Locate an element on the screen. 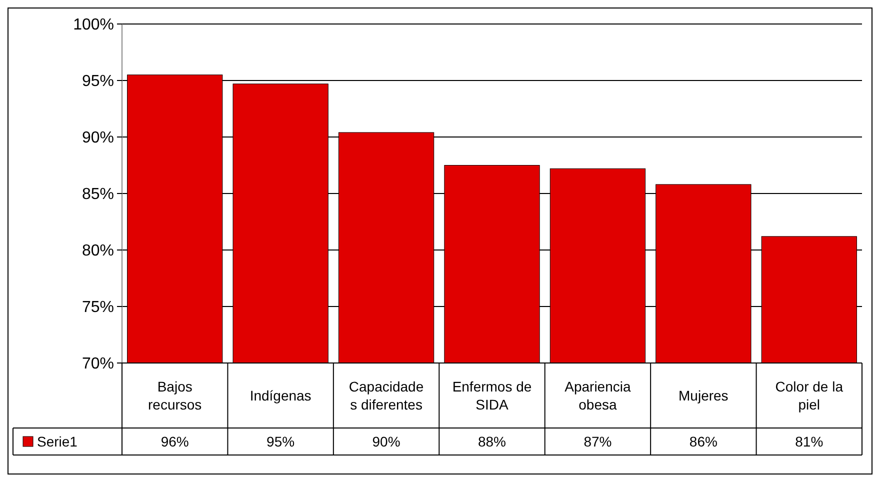 This screenshot has height=478, width=880. data-label: 95% is located at coordinates (280, 441).